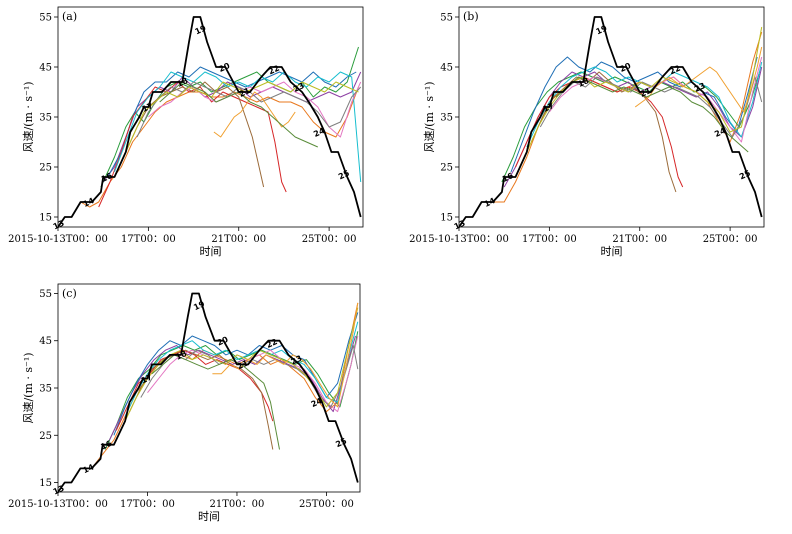 This screenshot has height=534, width=792. What do you see at coordinates (69, 293) in the screenshot?
I see `panel-label: (c)` at bounding box center [69, 293].